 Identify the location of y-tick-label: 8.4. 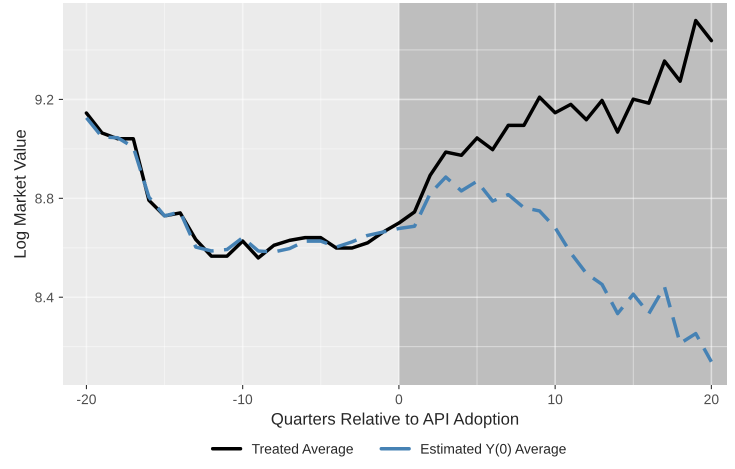
(44, 297).